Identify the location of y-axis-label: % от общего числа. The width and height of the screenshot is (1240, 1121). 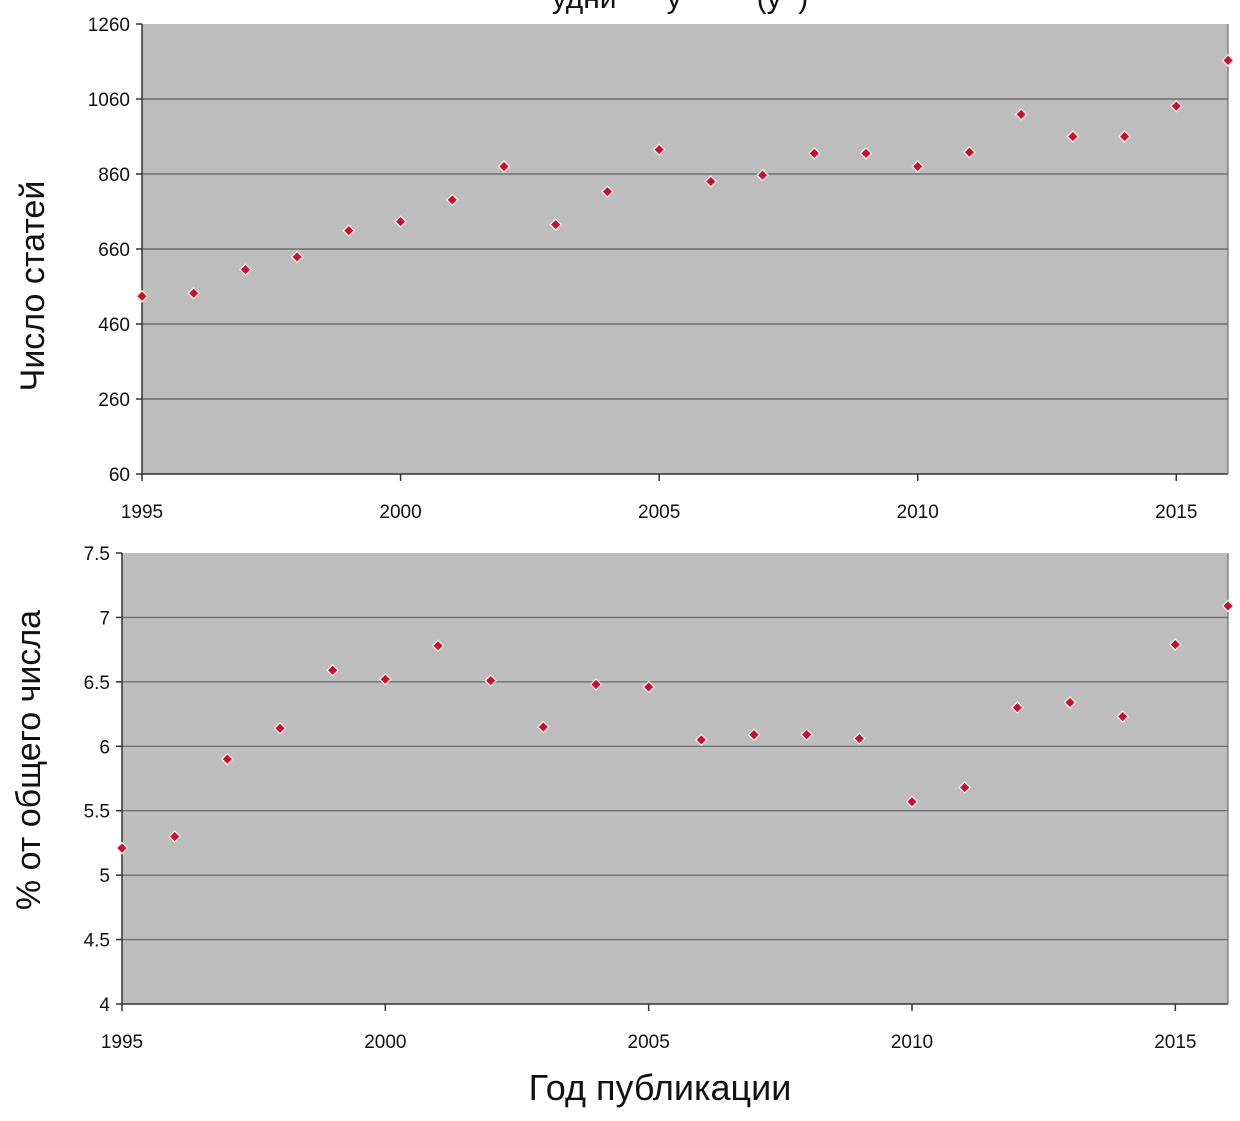
(29, 760).